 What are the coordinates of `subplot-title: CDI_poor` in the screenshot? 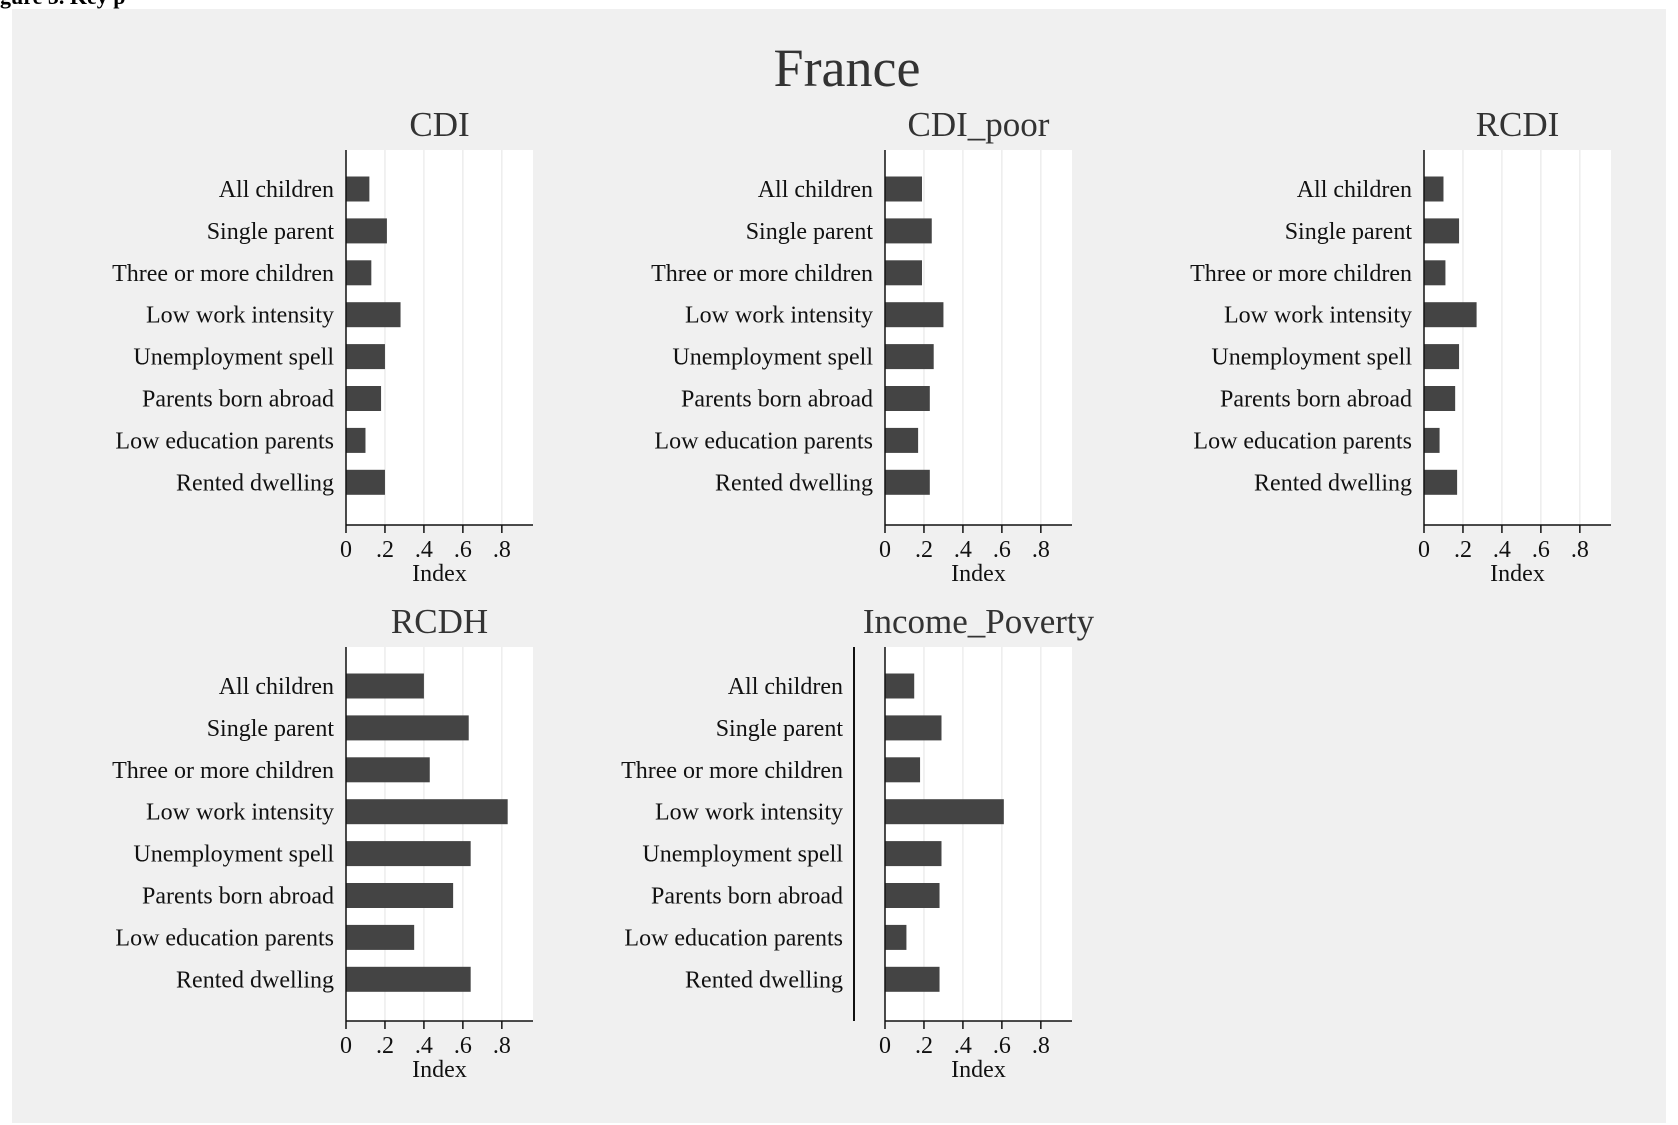 It's located at (979, 124).